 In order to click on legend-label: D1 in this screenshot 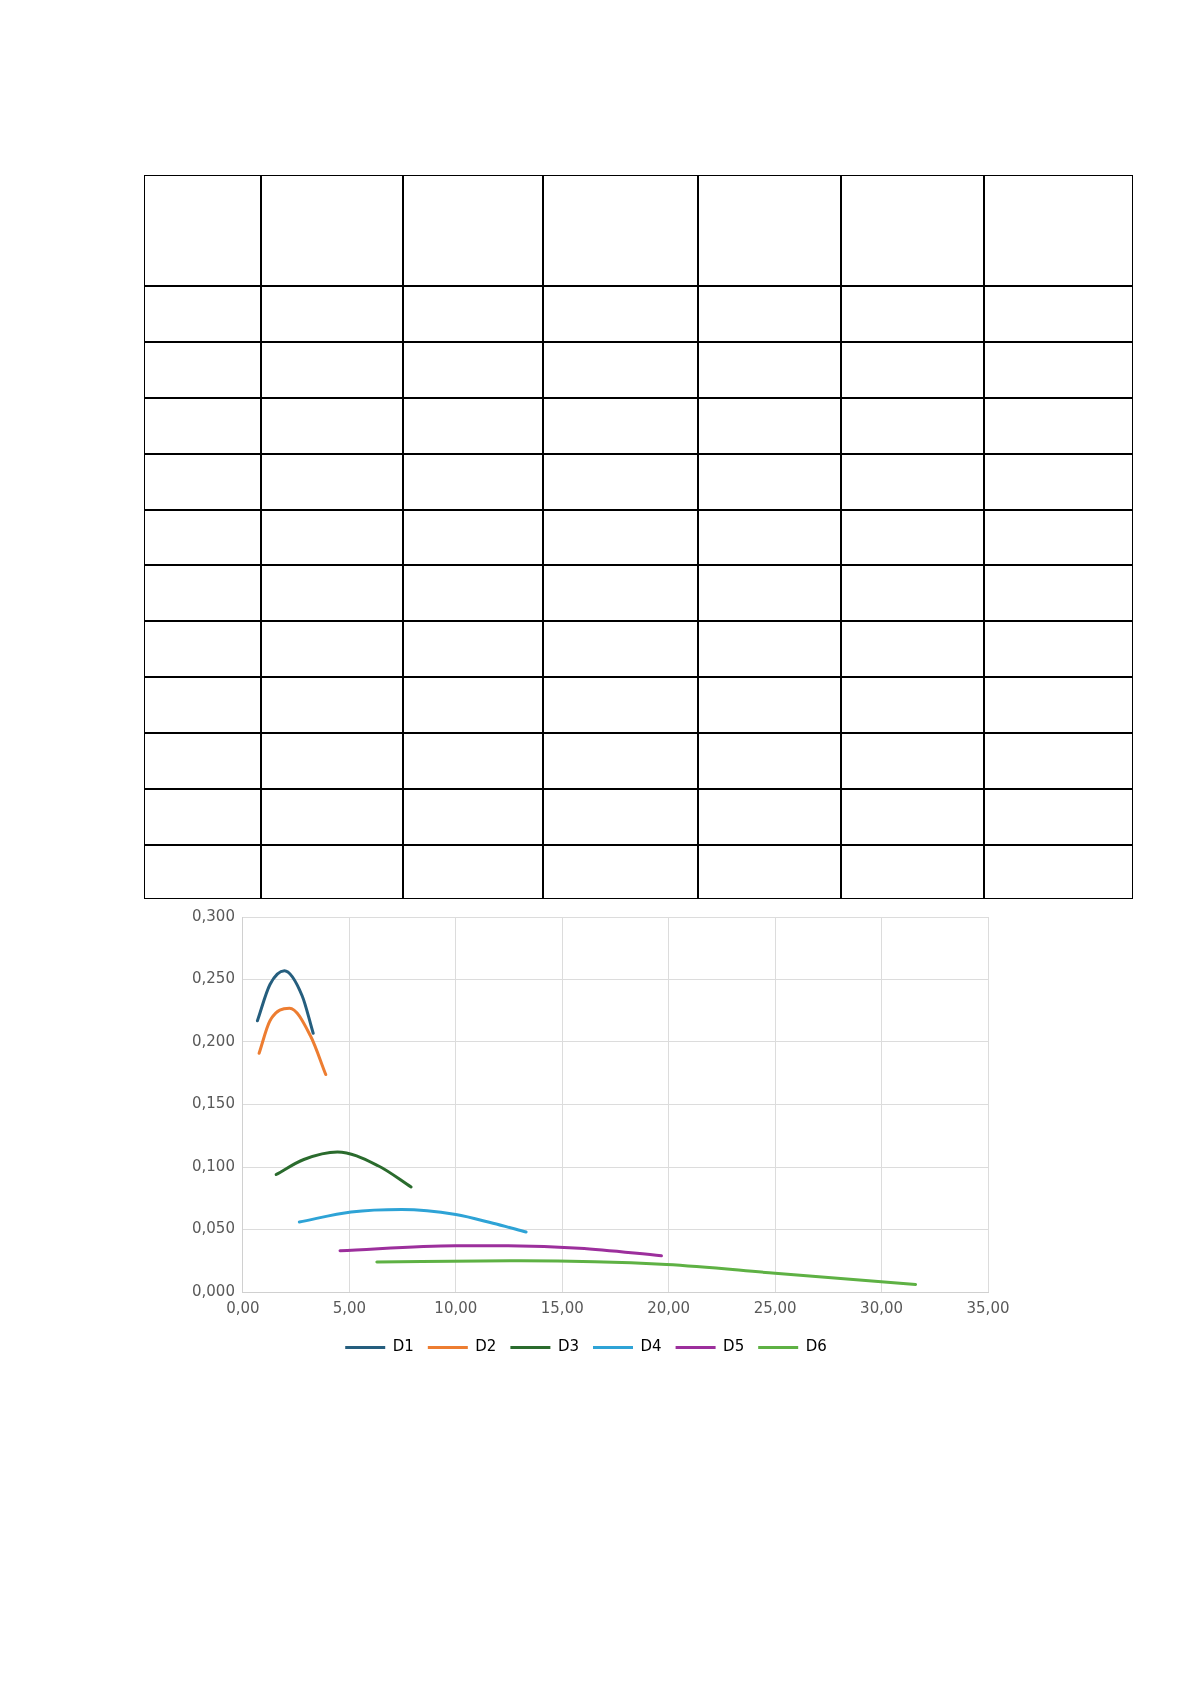, I will do `click(403, 1346)`.